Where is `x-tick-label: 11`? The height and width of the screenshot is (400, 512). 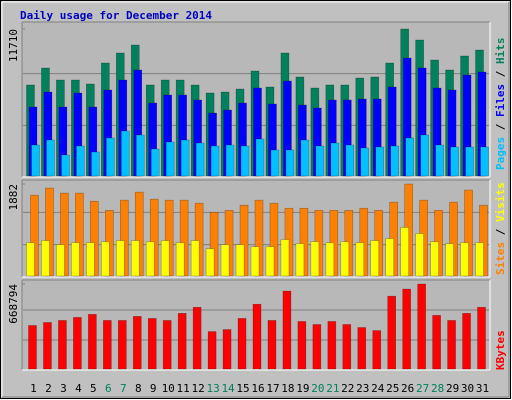 x-tick-label: 11 is located at coordinates (183, 388).